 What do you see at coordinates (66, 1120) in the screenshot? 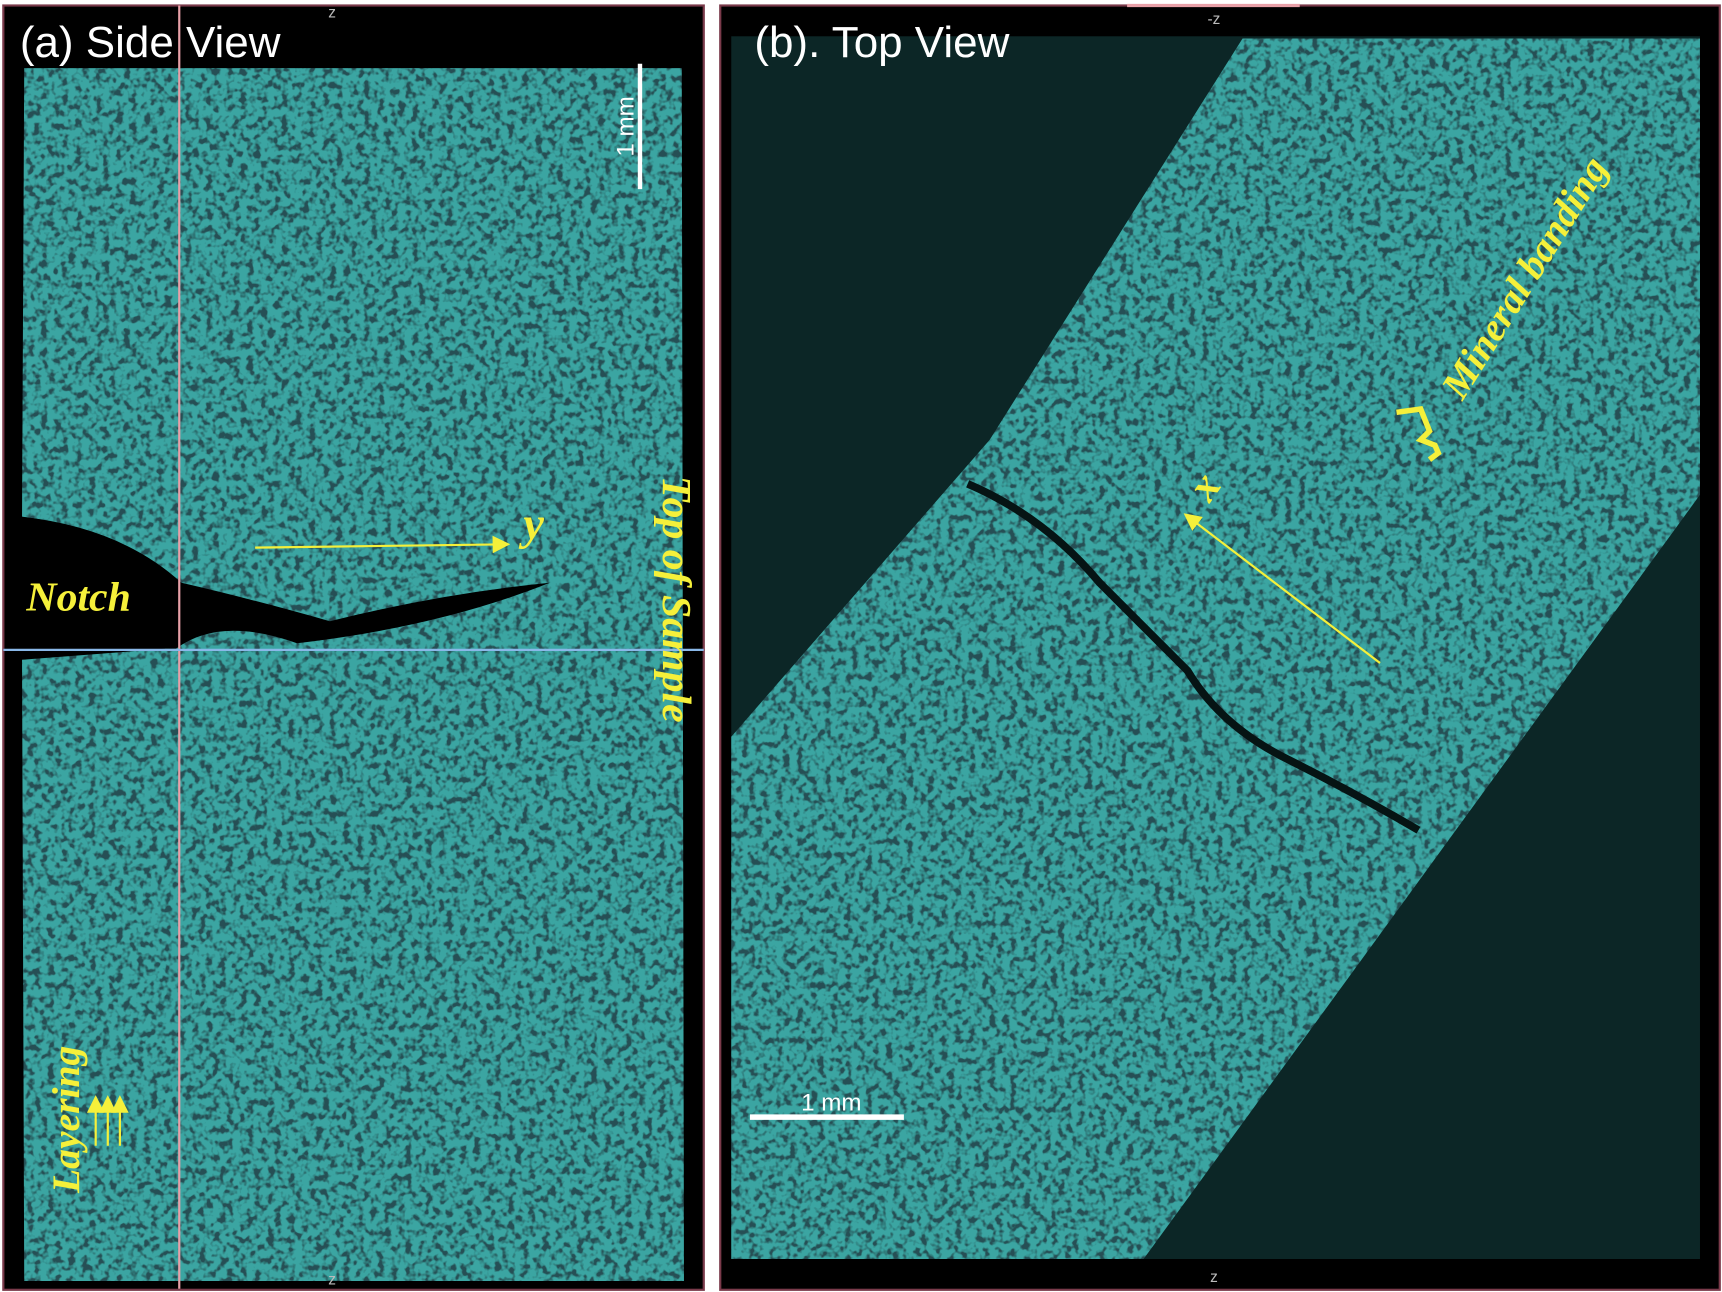
I see `annotation: Layering` at bounding box center [66, 1120].